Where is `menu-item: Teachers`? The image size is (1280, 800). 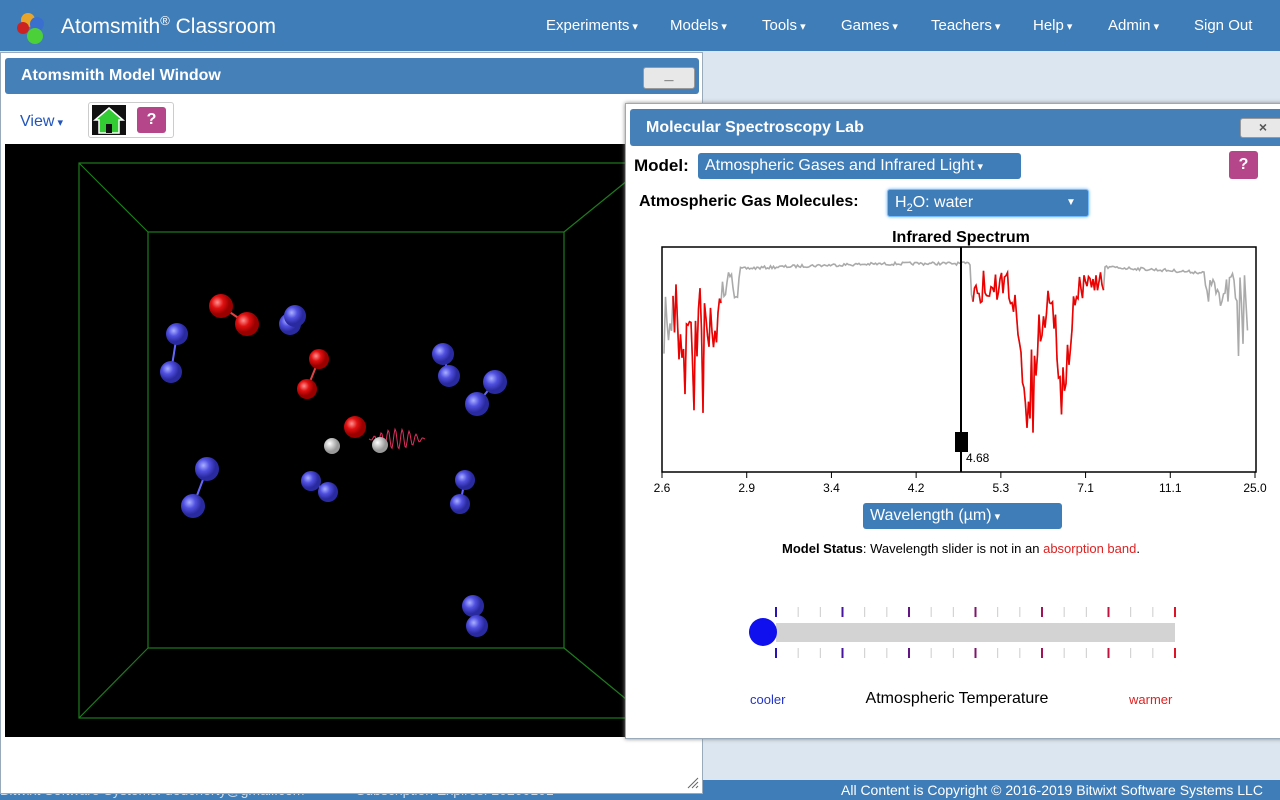 menu-item: Teachers is located at coordinates (965, 25).